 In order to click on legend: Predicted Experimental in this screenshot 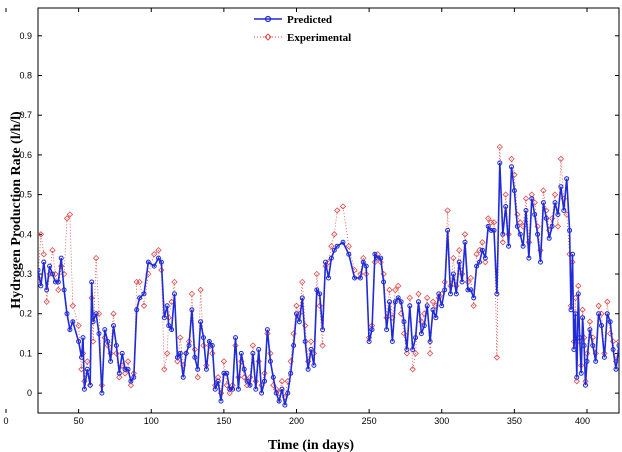, I will do `click(302, 29)`.